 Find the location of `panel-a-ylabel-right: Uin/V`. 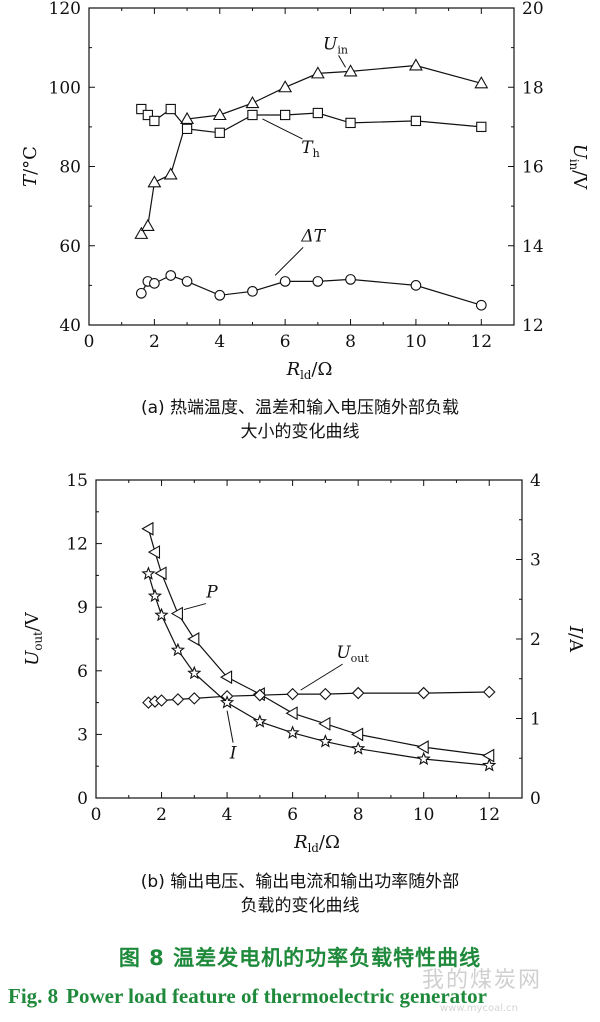

panel-a-ylabel-right: Uin/V is located at coordinates (578, 167).